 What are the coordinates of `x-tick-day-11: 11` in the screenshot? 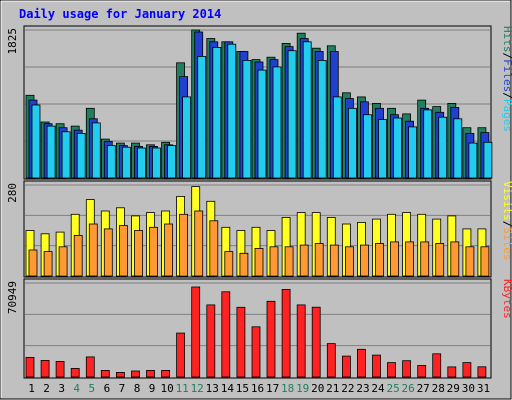 It's located at (182, 388).